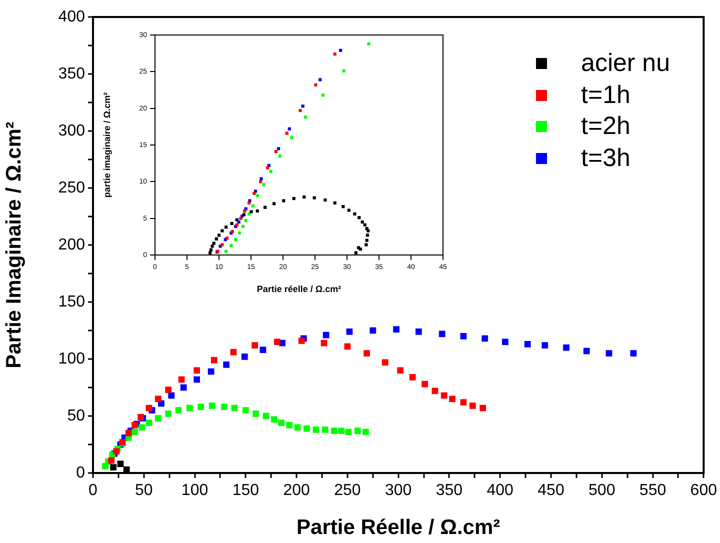 This screenshot has width=720, height=543. What do you see at coordinates (605, 158) in the screenshot?
I see `legend-label: t=3h` at bounding box center [605, 158].